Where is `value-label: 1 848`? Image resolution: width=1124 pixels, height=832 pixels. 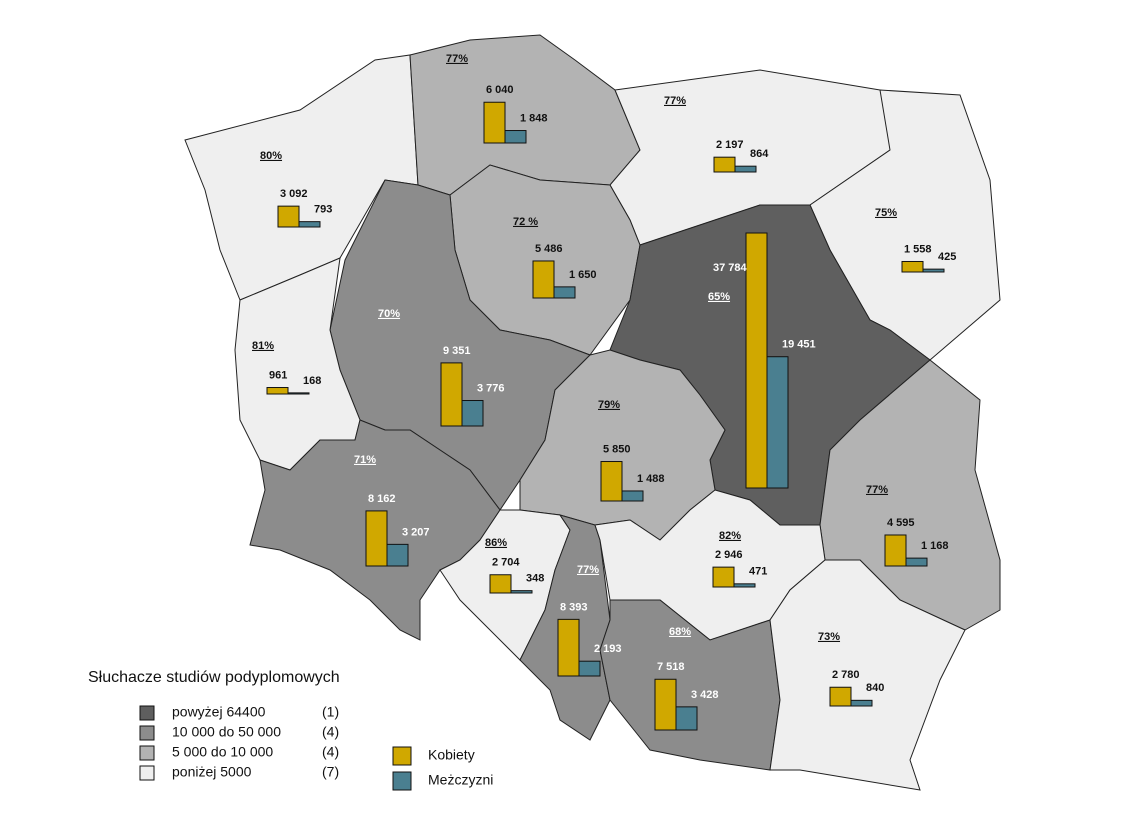 value-label: 1 848 is located at coordinates (534, 118).